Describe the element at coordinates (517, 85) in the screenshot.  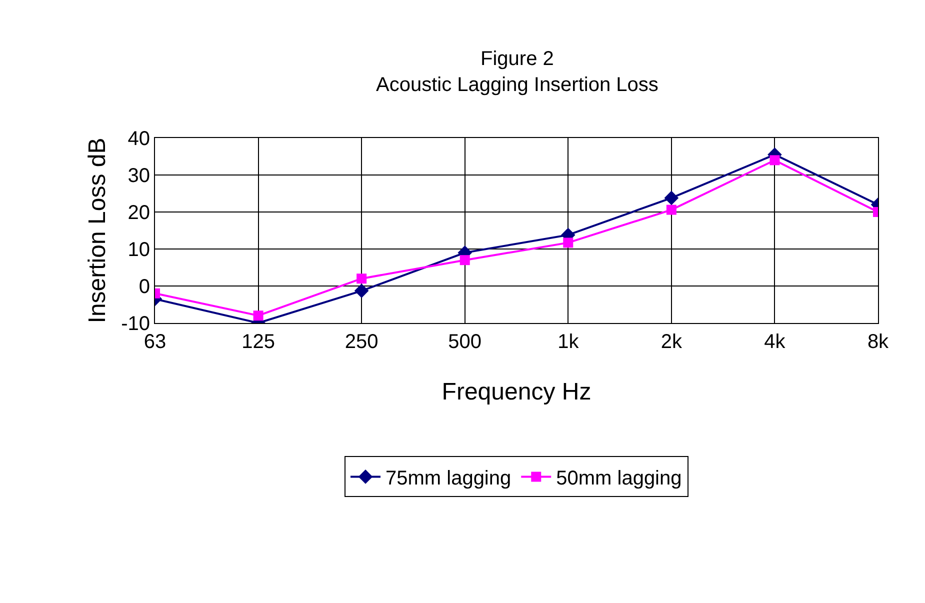
I see `chart-subtitle: Acoustic Lagging Insertion Loss` at that location.